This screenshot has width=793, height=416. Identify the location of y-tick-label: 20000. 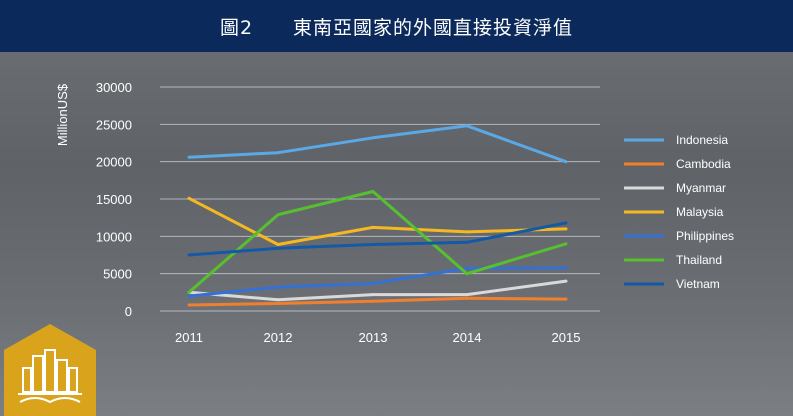
(114, 162).